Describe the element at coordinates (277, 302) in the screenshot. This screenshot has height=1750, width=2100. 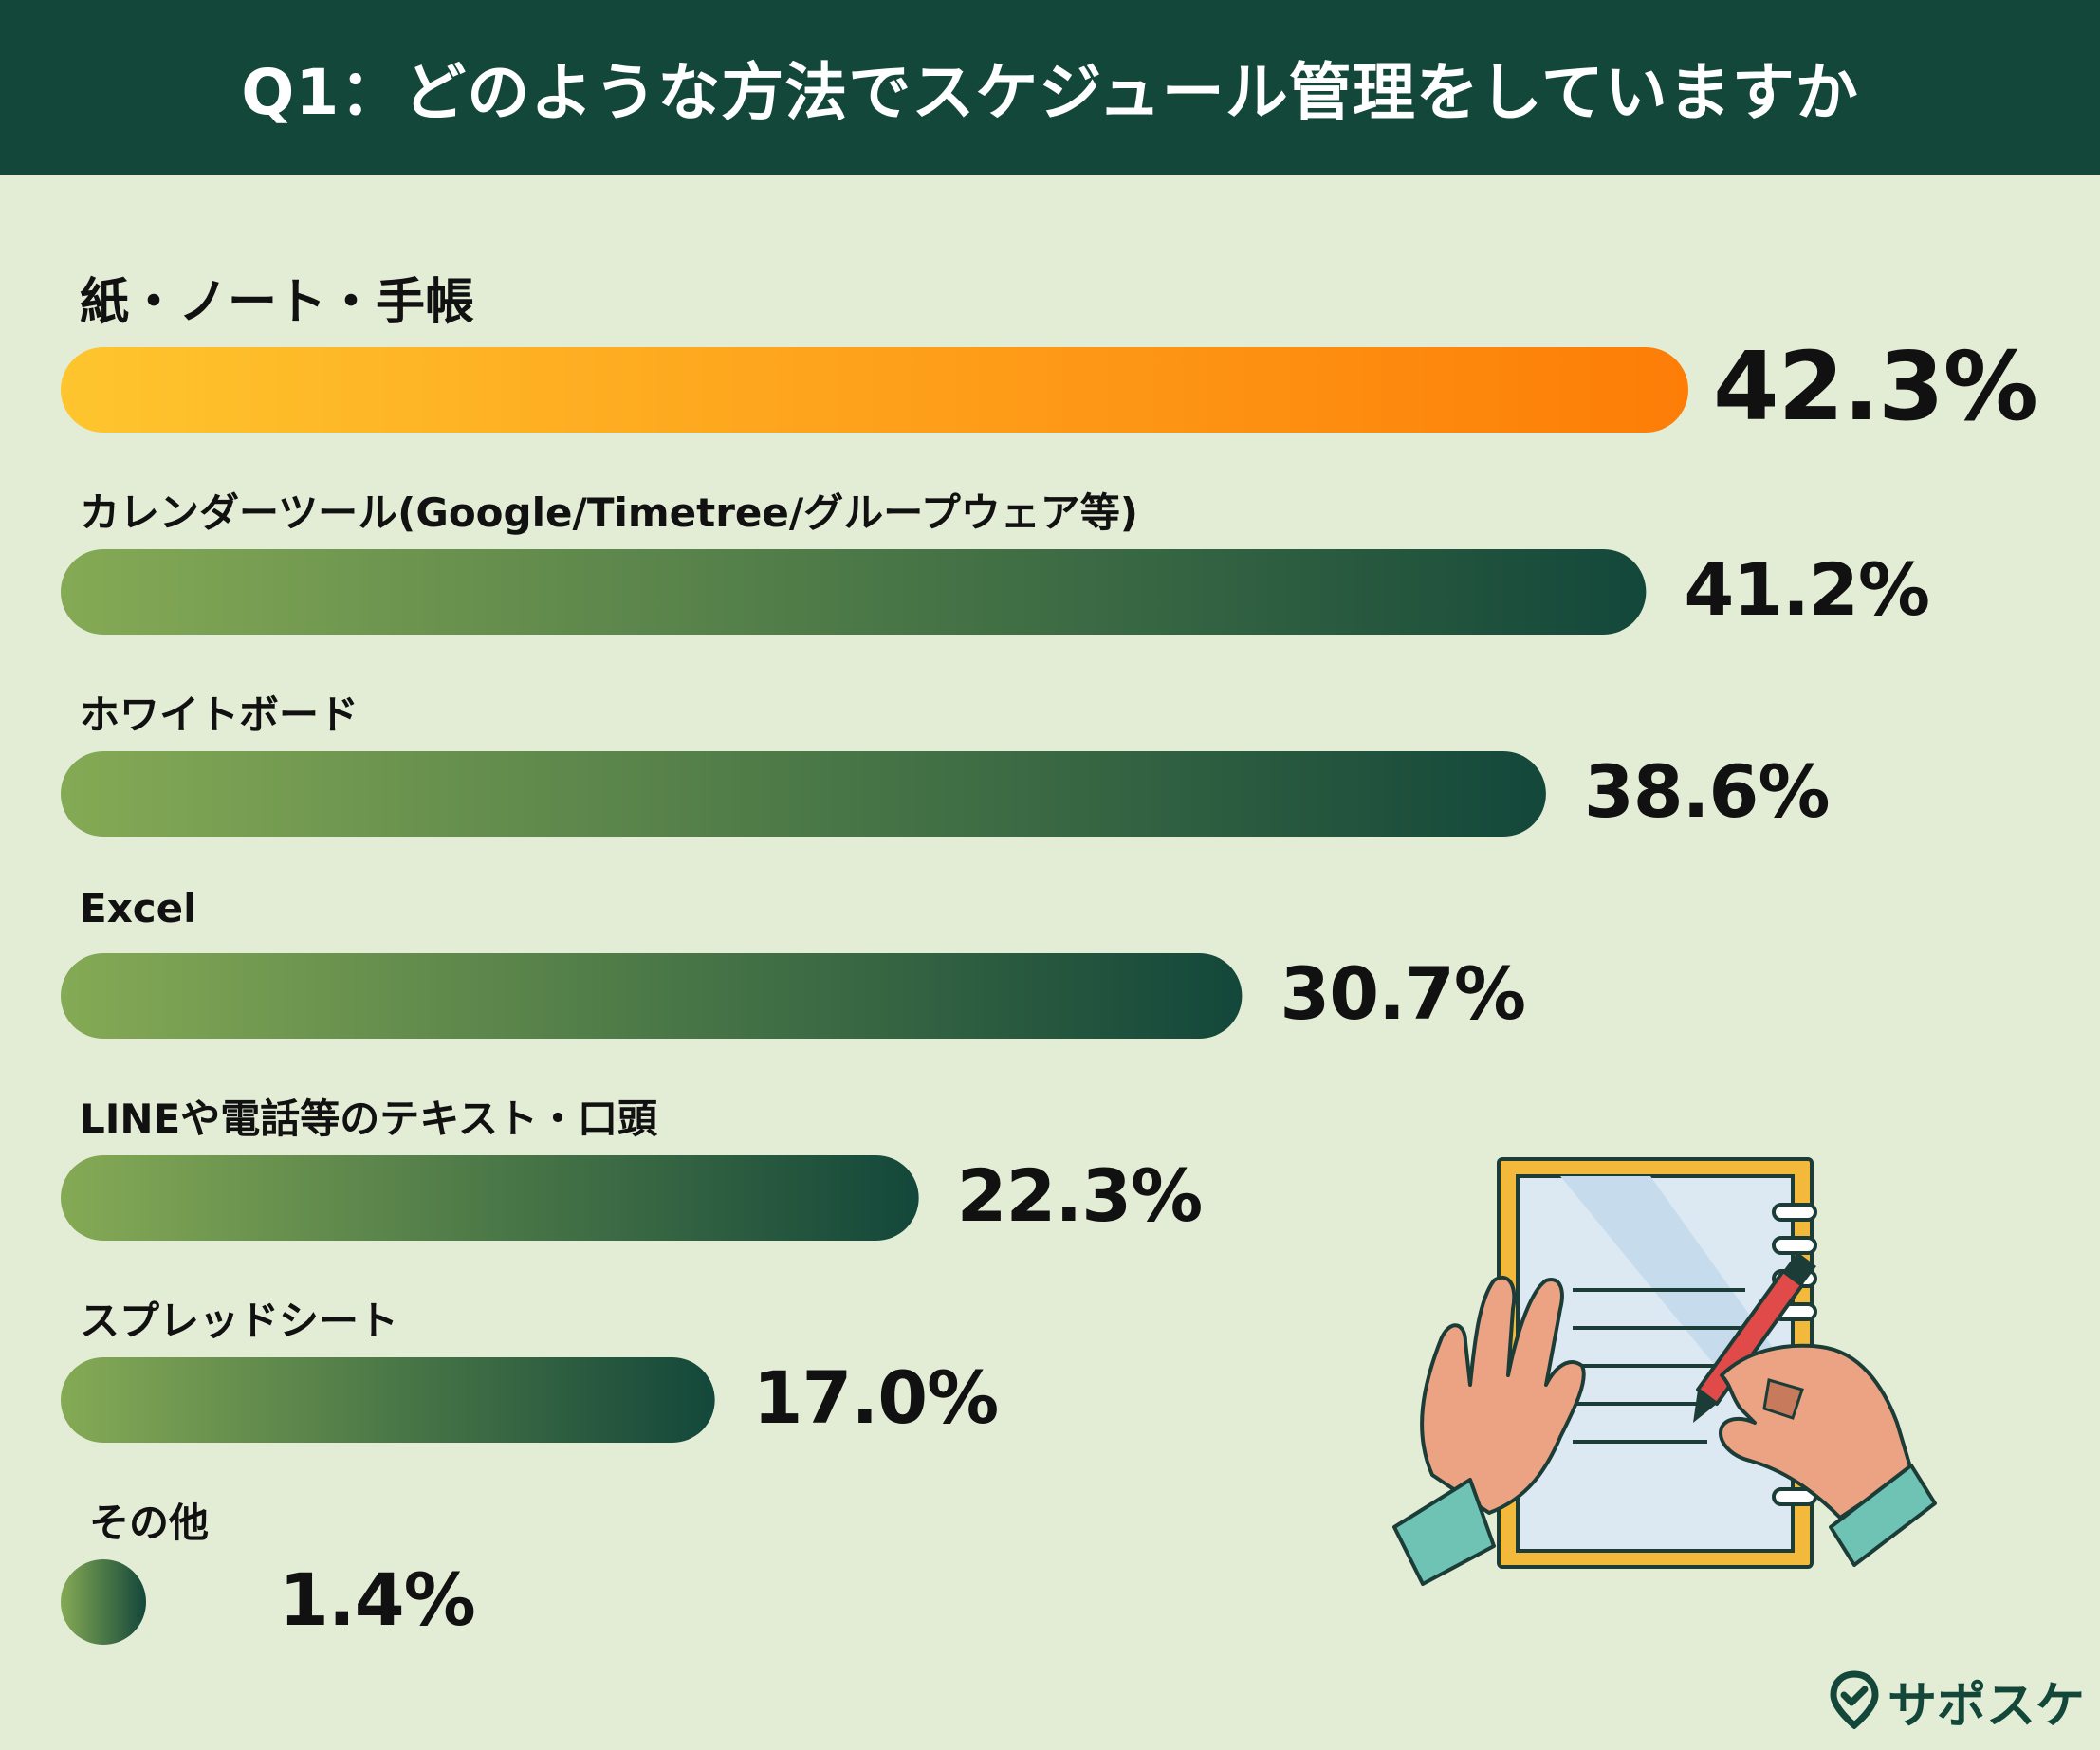
I see `category-label: 紙・ノート・手帳` at that location.